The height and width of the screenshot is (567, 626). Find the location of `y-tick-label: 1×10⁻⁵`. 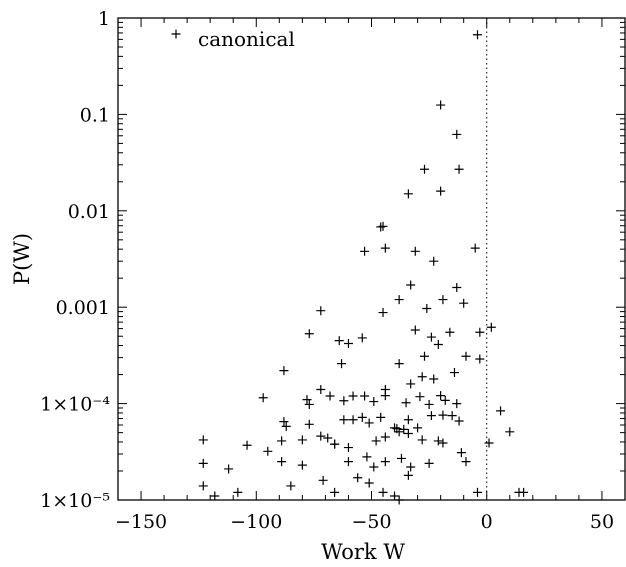

y-tick-label: 1×10⁻⁵ is located at coordinates (75, 501).